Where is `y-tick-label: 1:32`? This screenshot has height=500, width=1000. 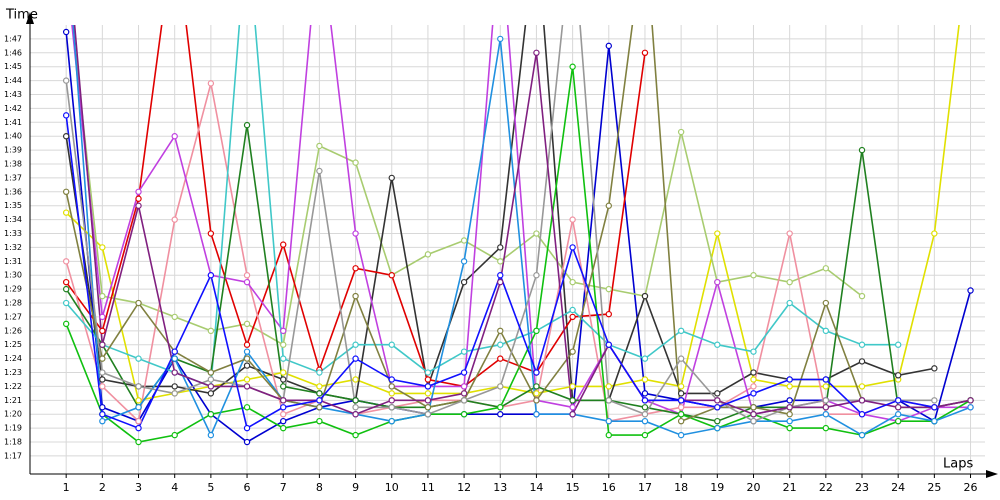
y-tick-label: 1:32 is located at coordinates (13, 247).